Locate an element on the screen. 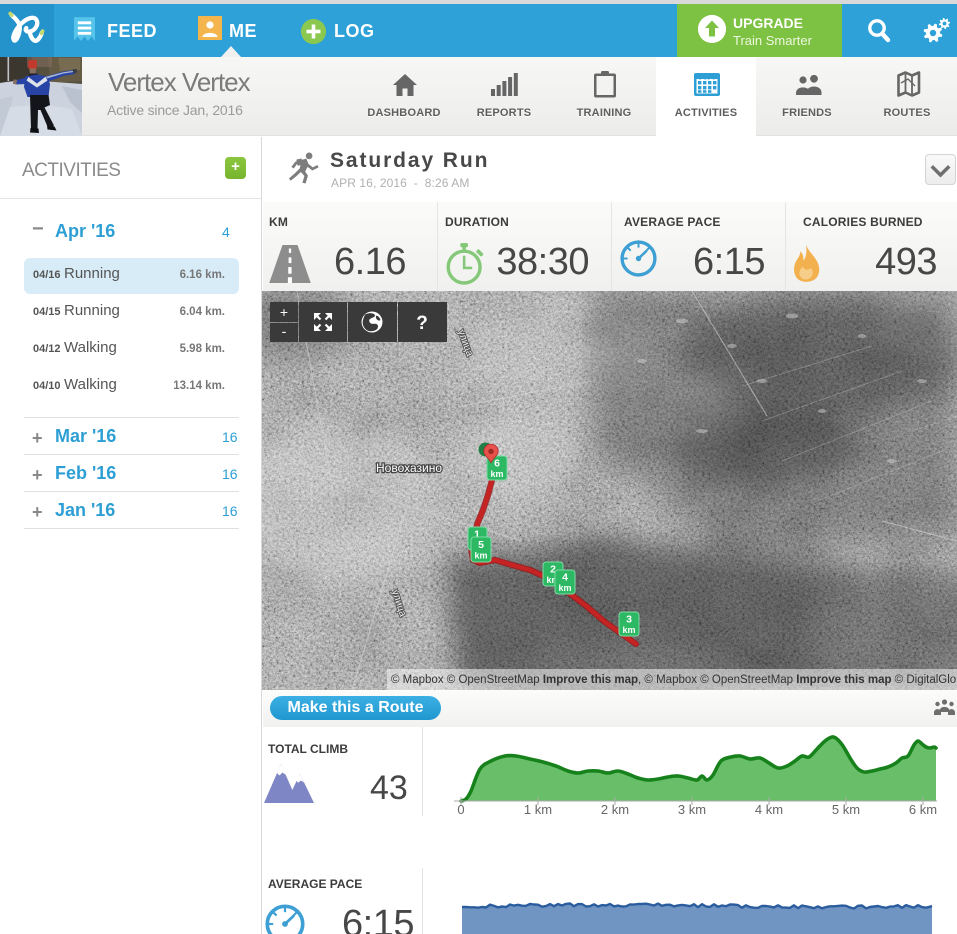 The image size is (957, 934). svg-text: 3 km is located at coordinates (692, 808).